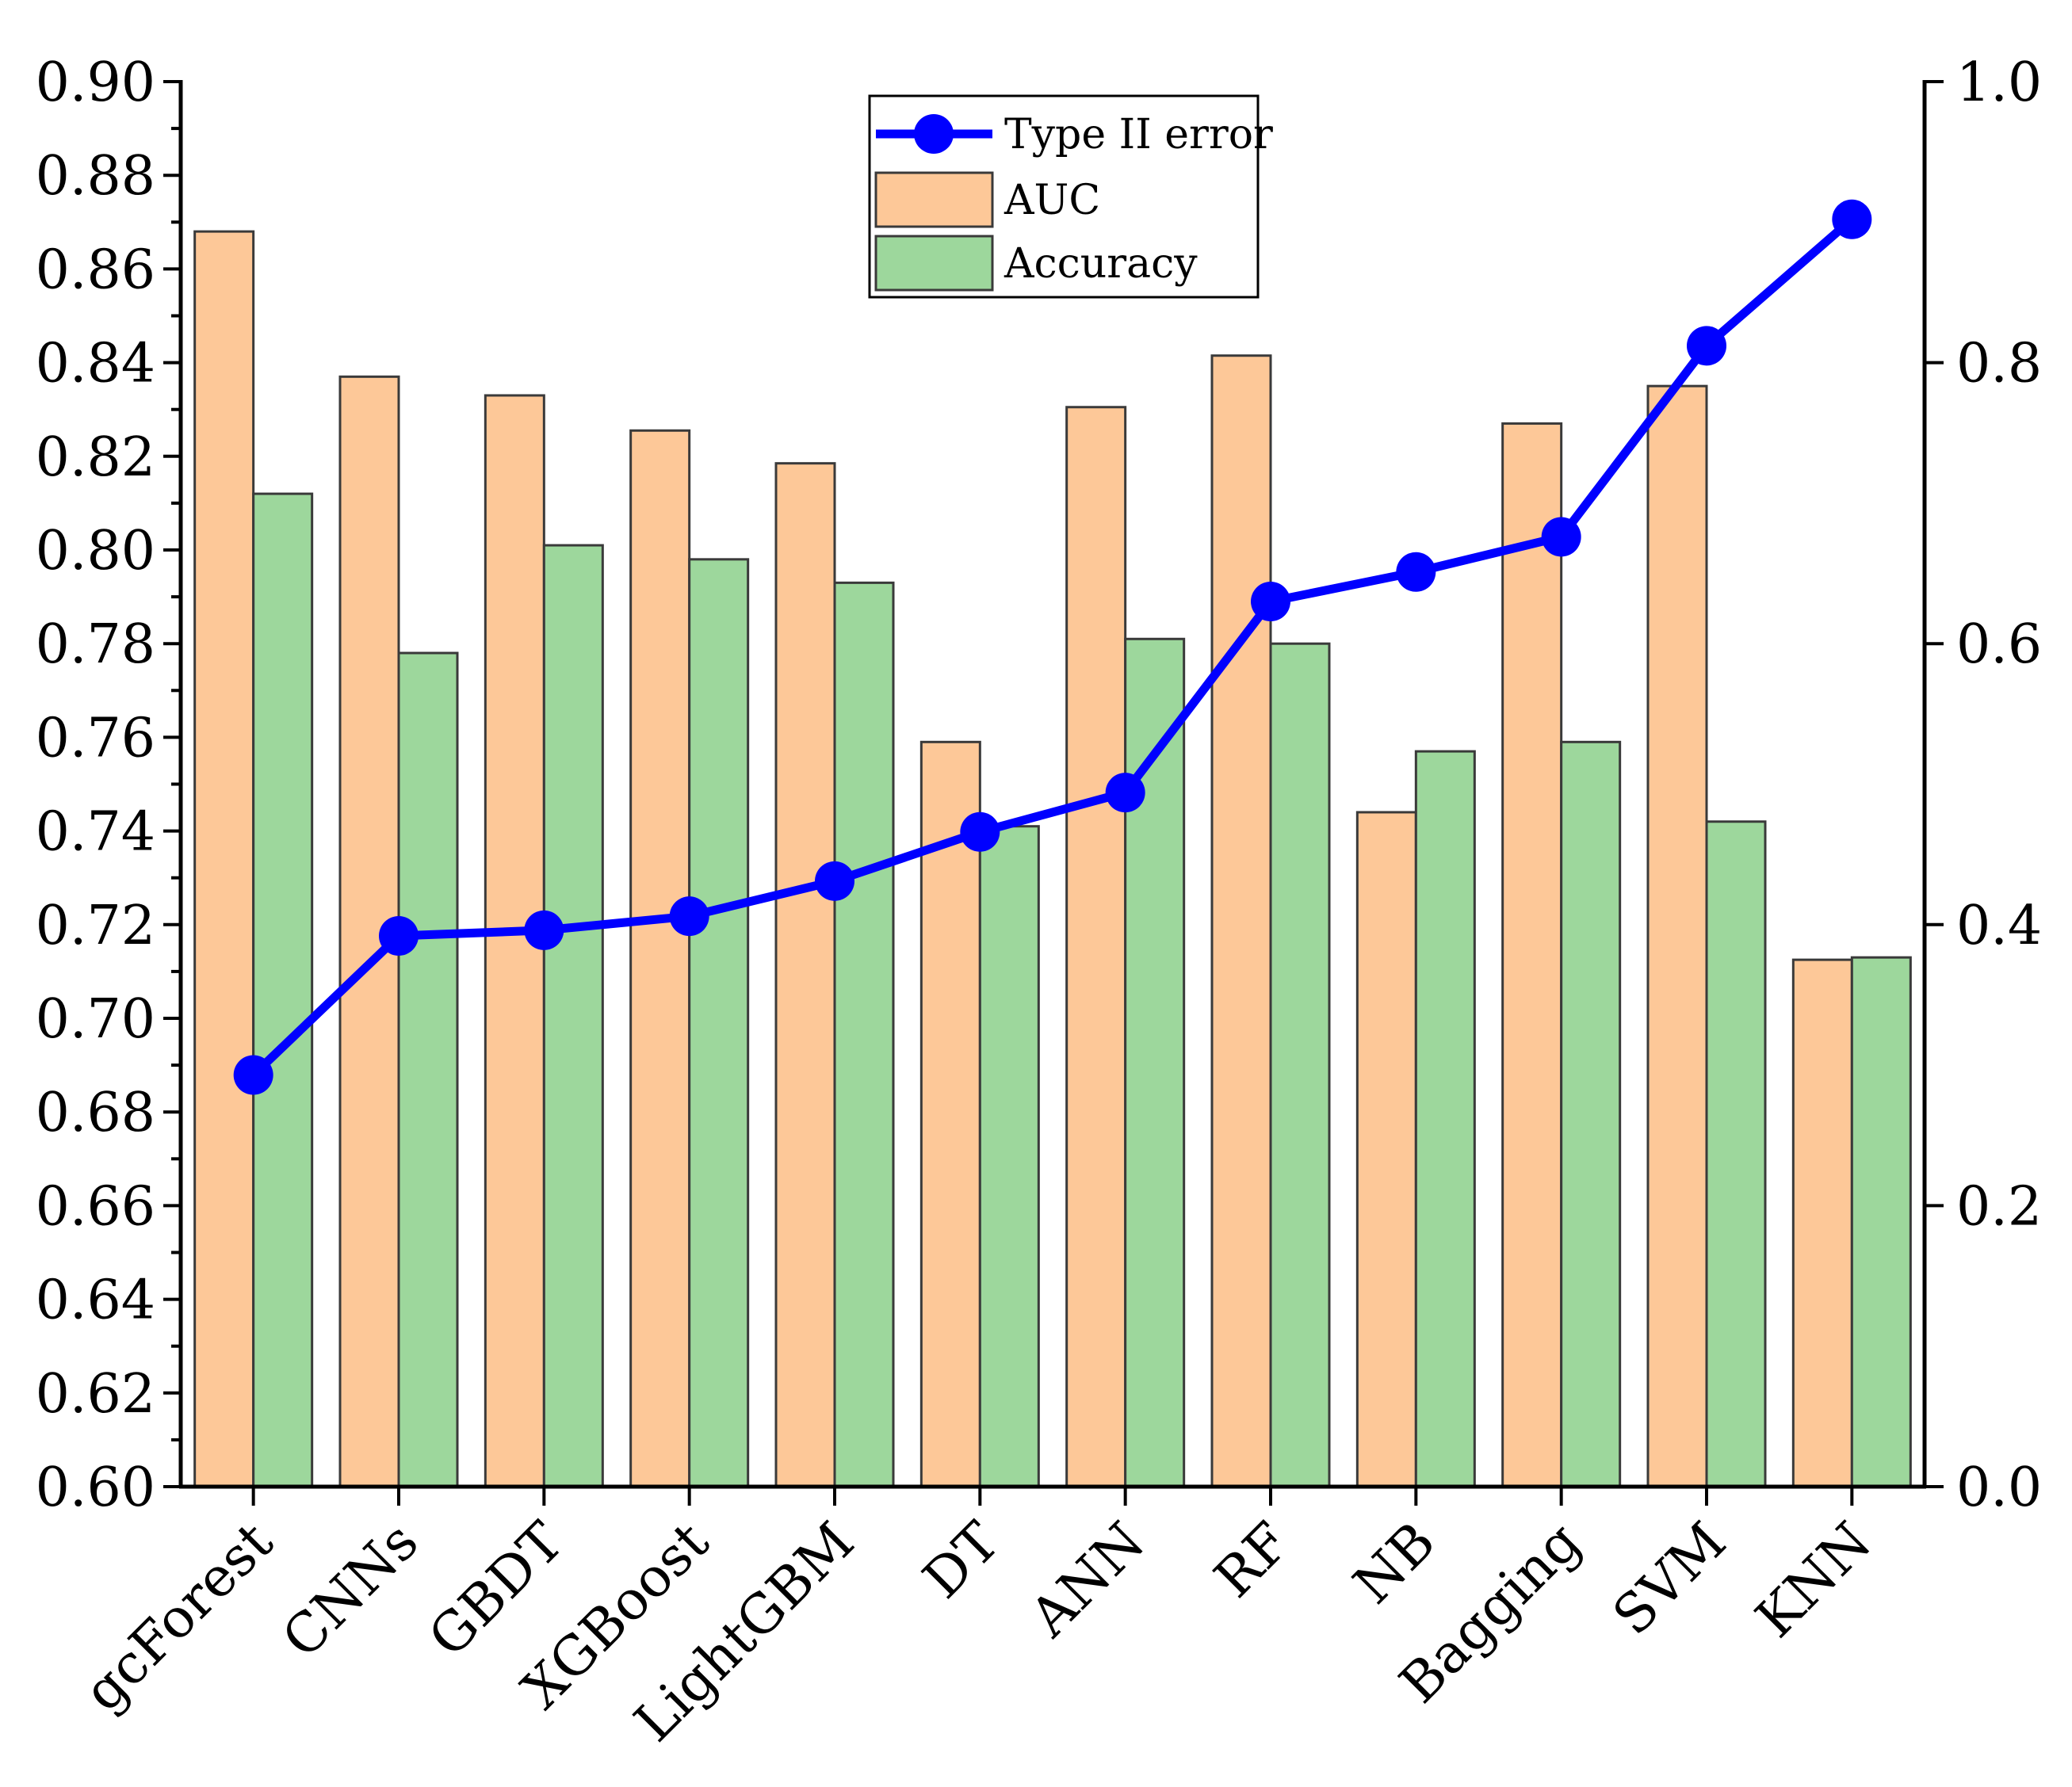 The width and height of the screenshot is (2072, 1787). I want to click on left-tick-label: 0.78, so click(96, 645).